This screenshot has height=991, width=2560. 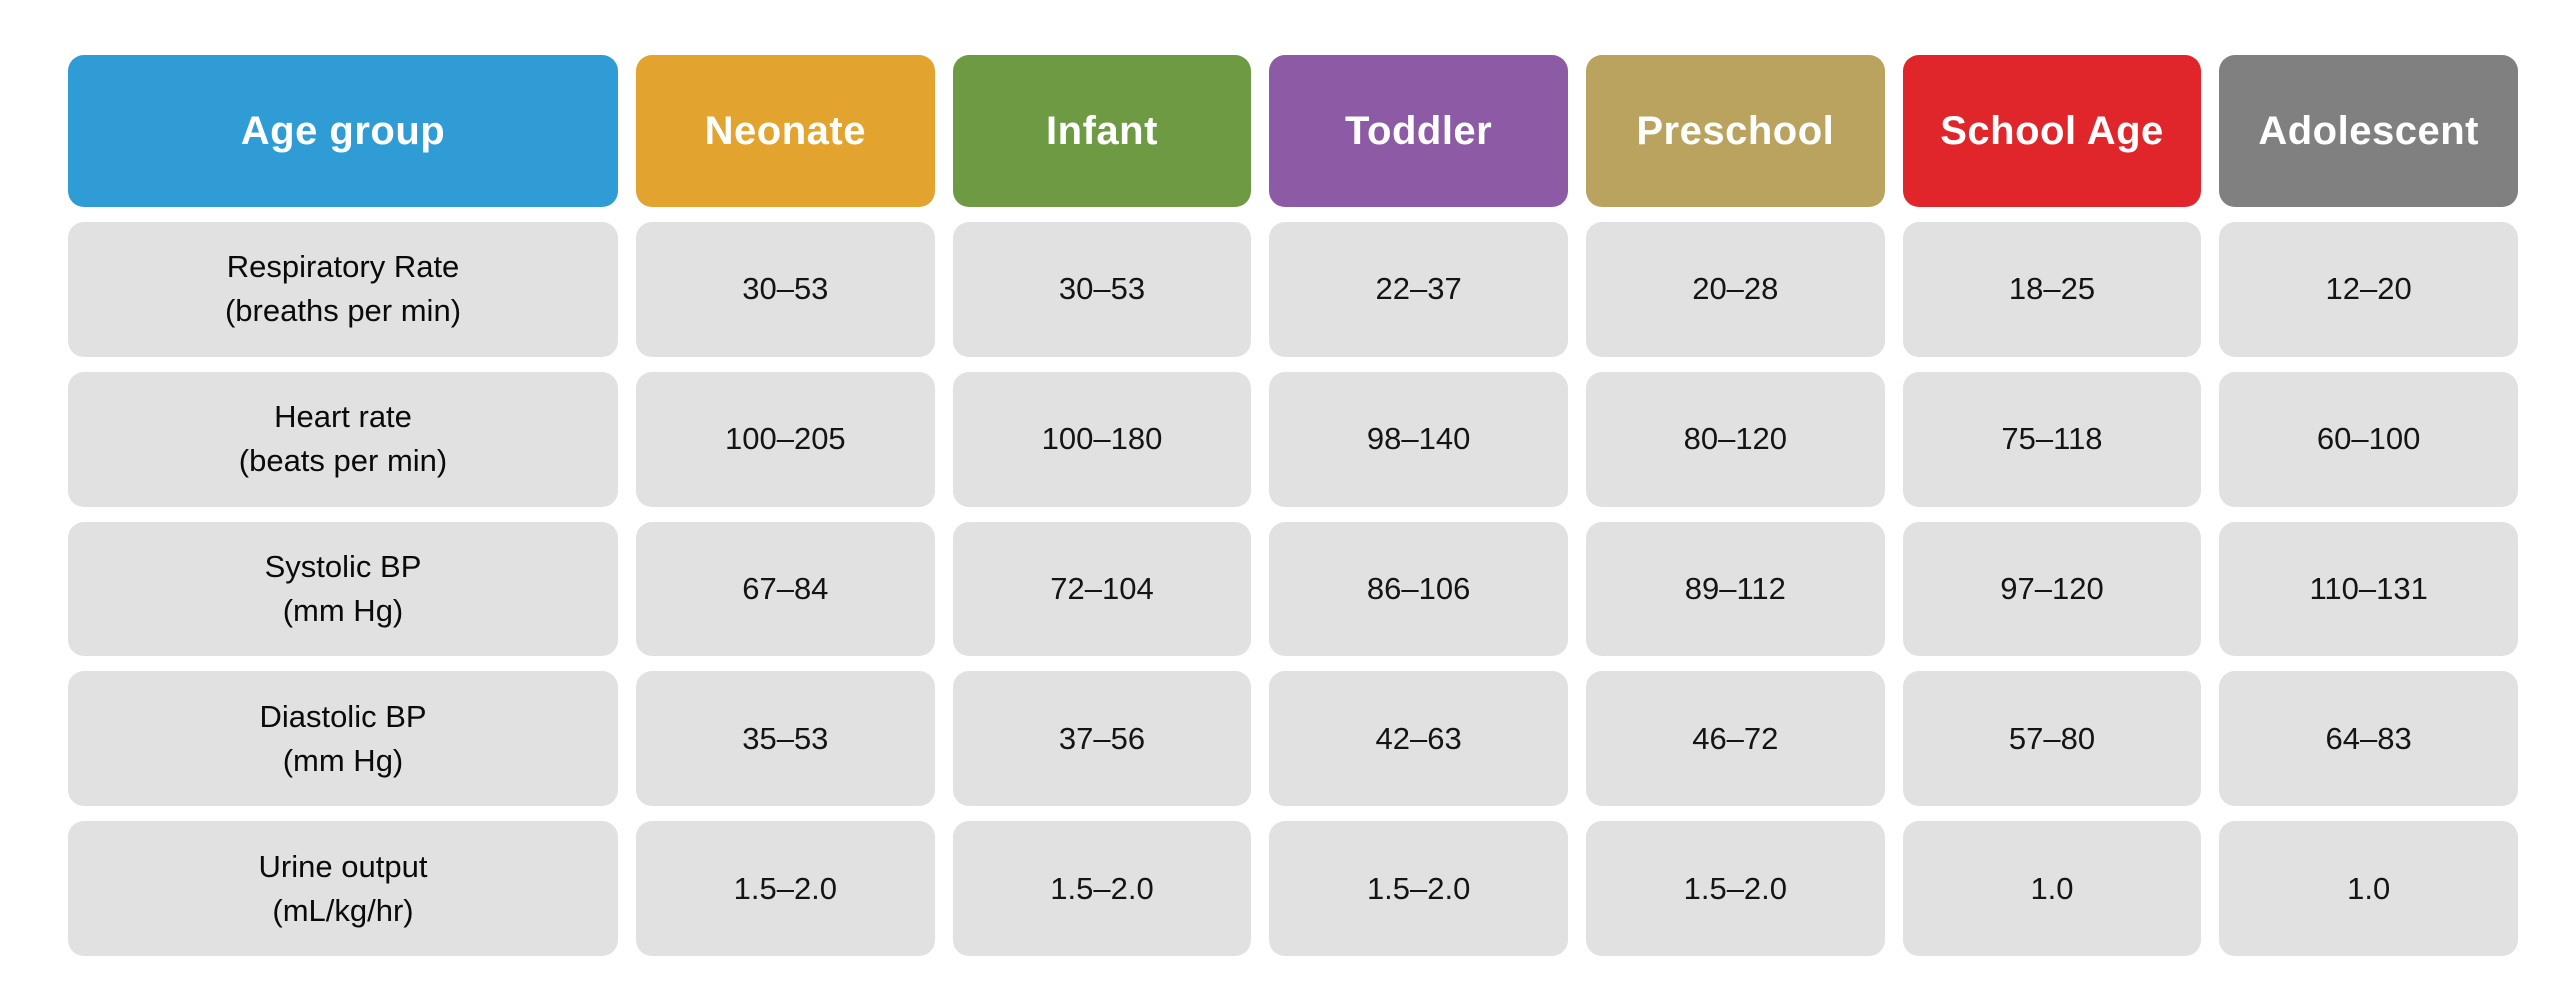 I want to click on header-school-age: School Age, so click(x=2052, y=131).